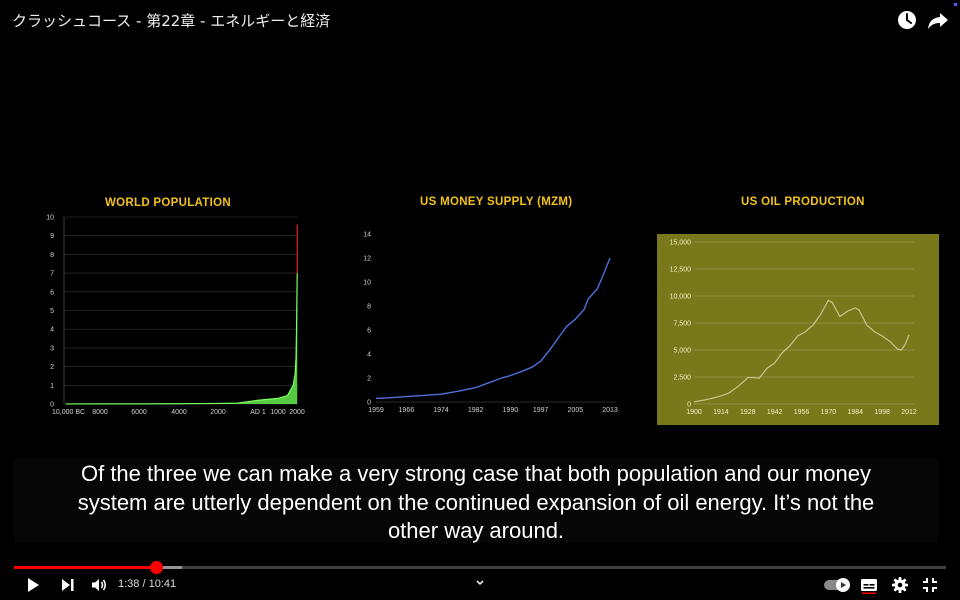 This screenshot has width=960, height=600. I want to click on x-tick-label: 1000, so click(278, 412).